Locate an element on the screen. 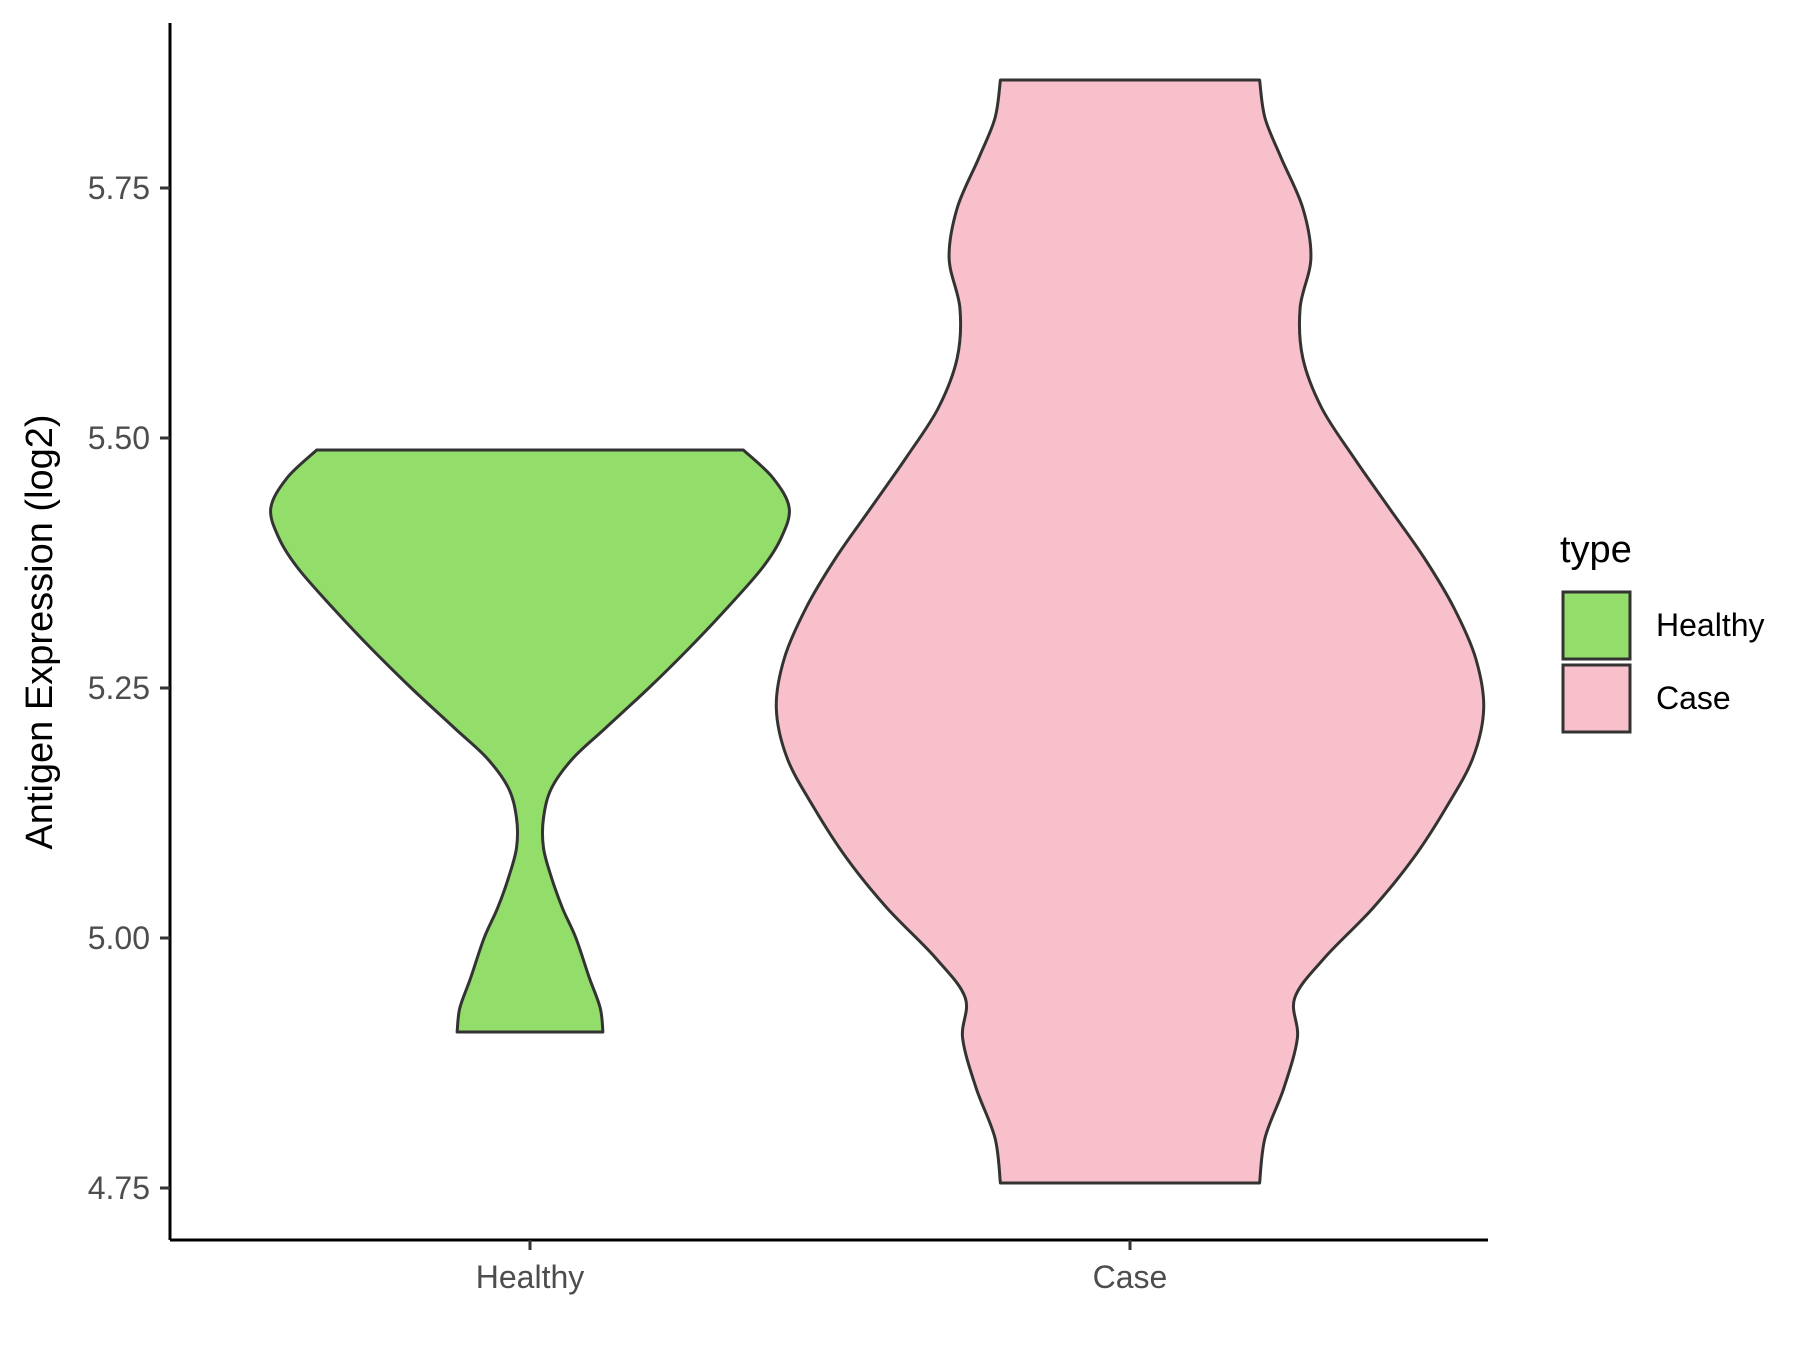  legend: type Healthy Case is located at coordinates (1662, 631).